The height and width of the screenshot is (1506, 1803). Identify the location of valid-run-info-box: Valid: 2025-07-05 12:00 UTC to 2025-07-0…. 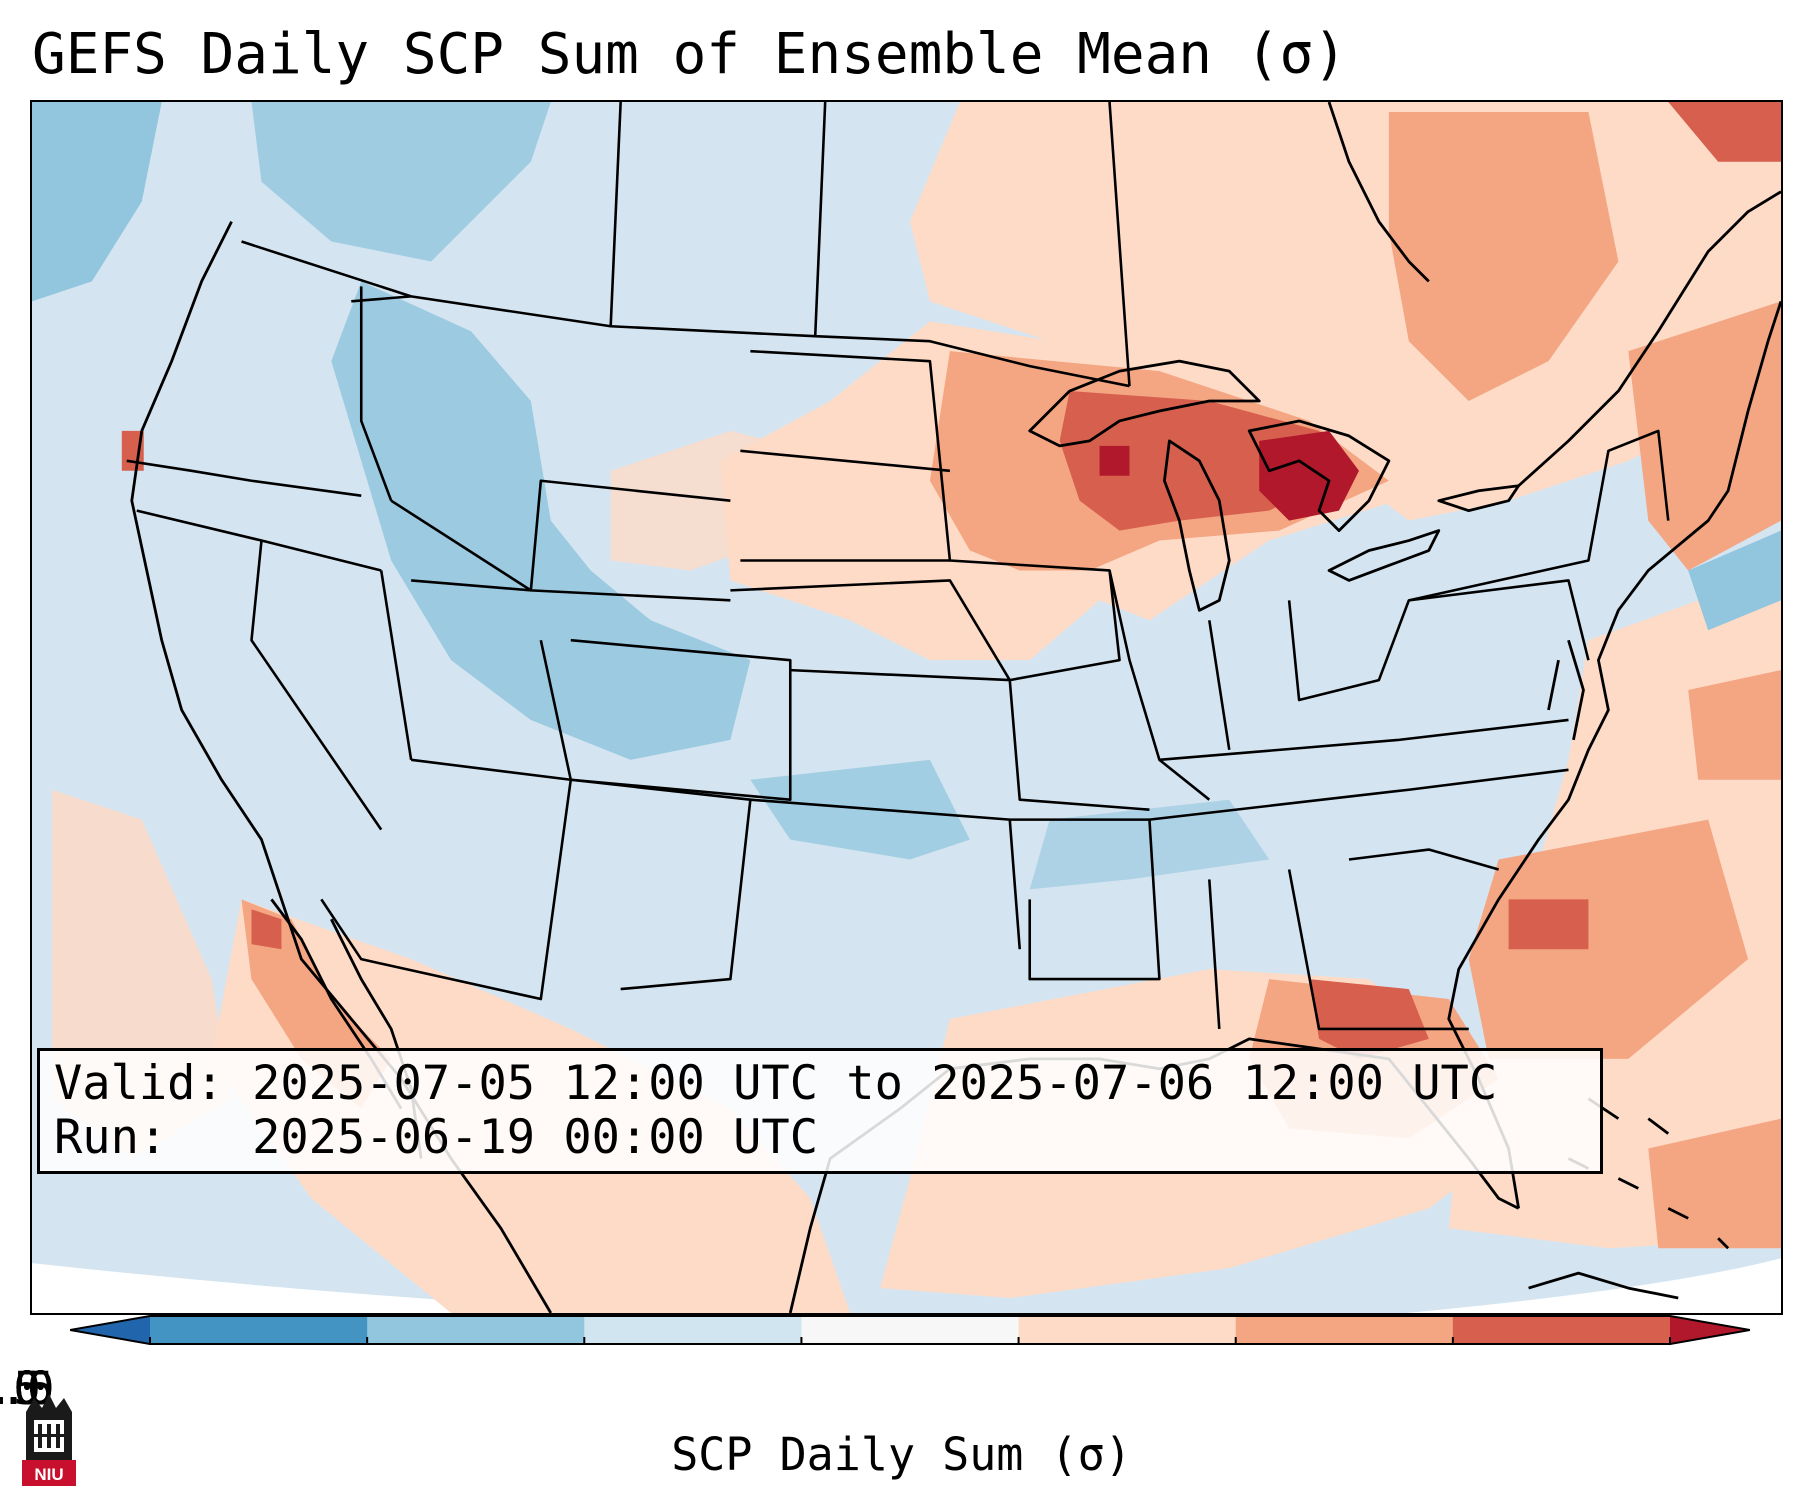
(820, 1111).